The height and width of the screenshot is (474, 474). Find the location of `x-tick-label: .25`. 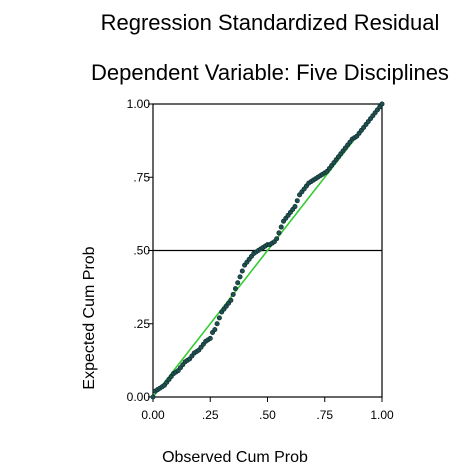

x-tick-label: .25 is located at coordinates (210, 415).